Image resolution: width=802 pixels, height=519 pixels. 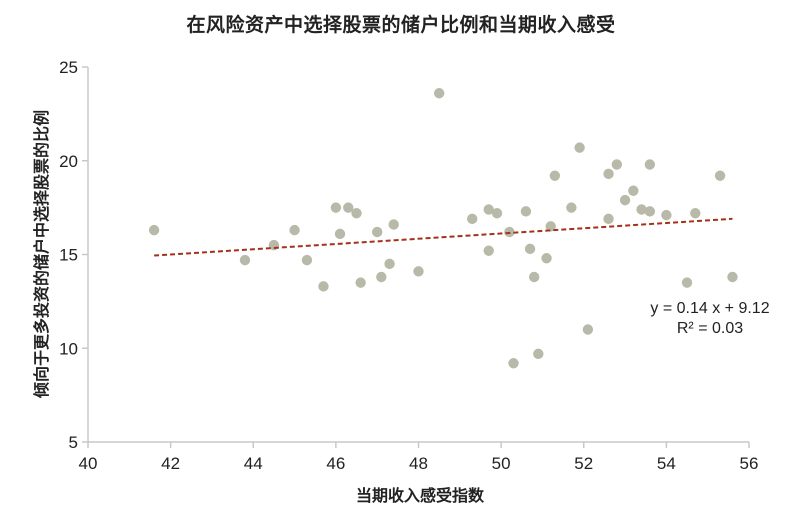 I want to click on trendline, so click(x=443, y=237).